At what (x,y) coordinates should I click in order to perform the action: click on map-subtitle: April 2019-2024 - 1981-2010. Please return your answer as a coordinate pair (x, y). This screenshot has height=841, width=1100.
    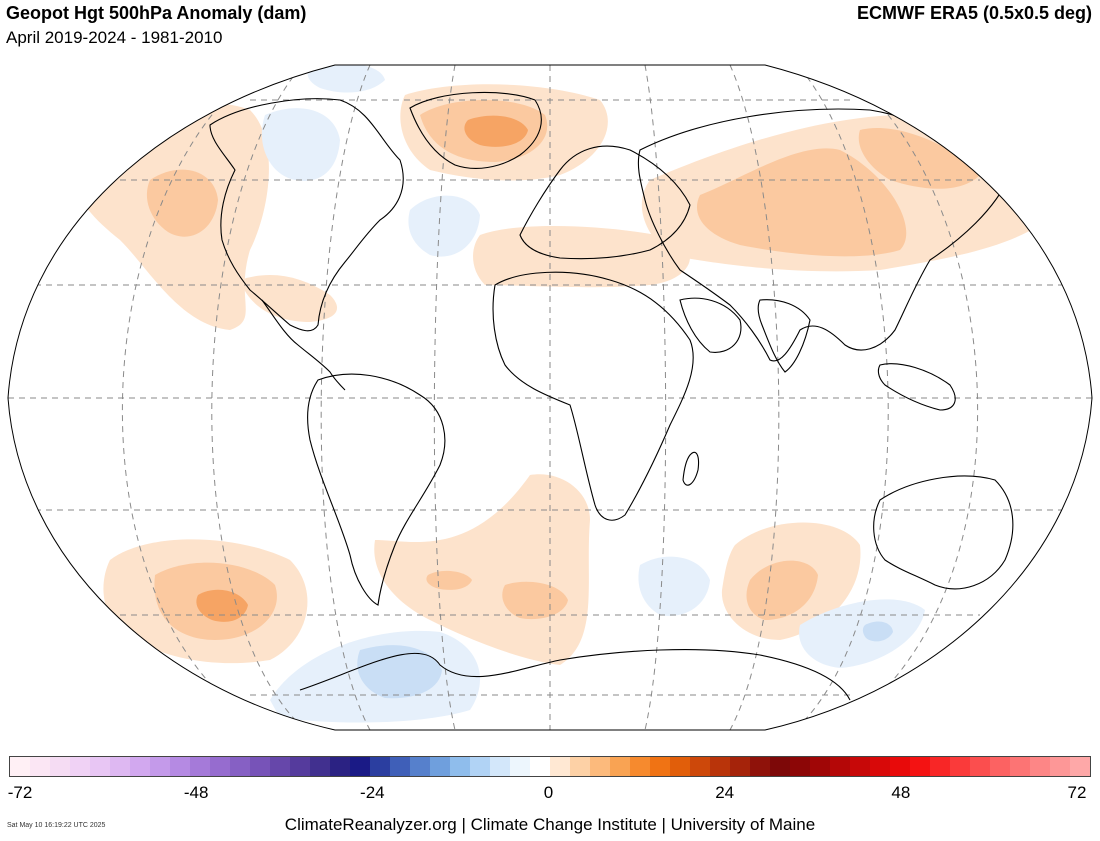
    Looking at the image, I should click on (114, 37).